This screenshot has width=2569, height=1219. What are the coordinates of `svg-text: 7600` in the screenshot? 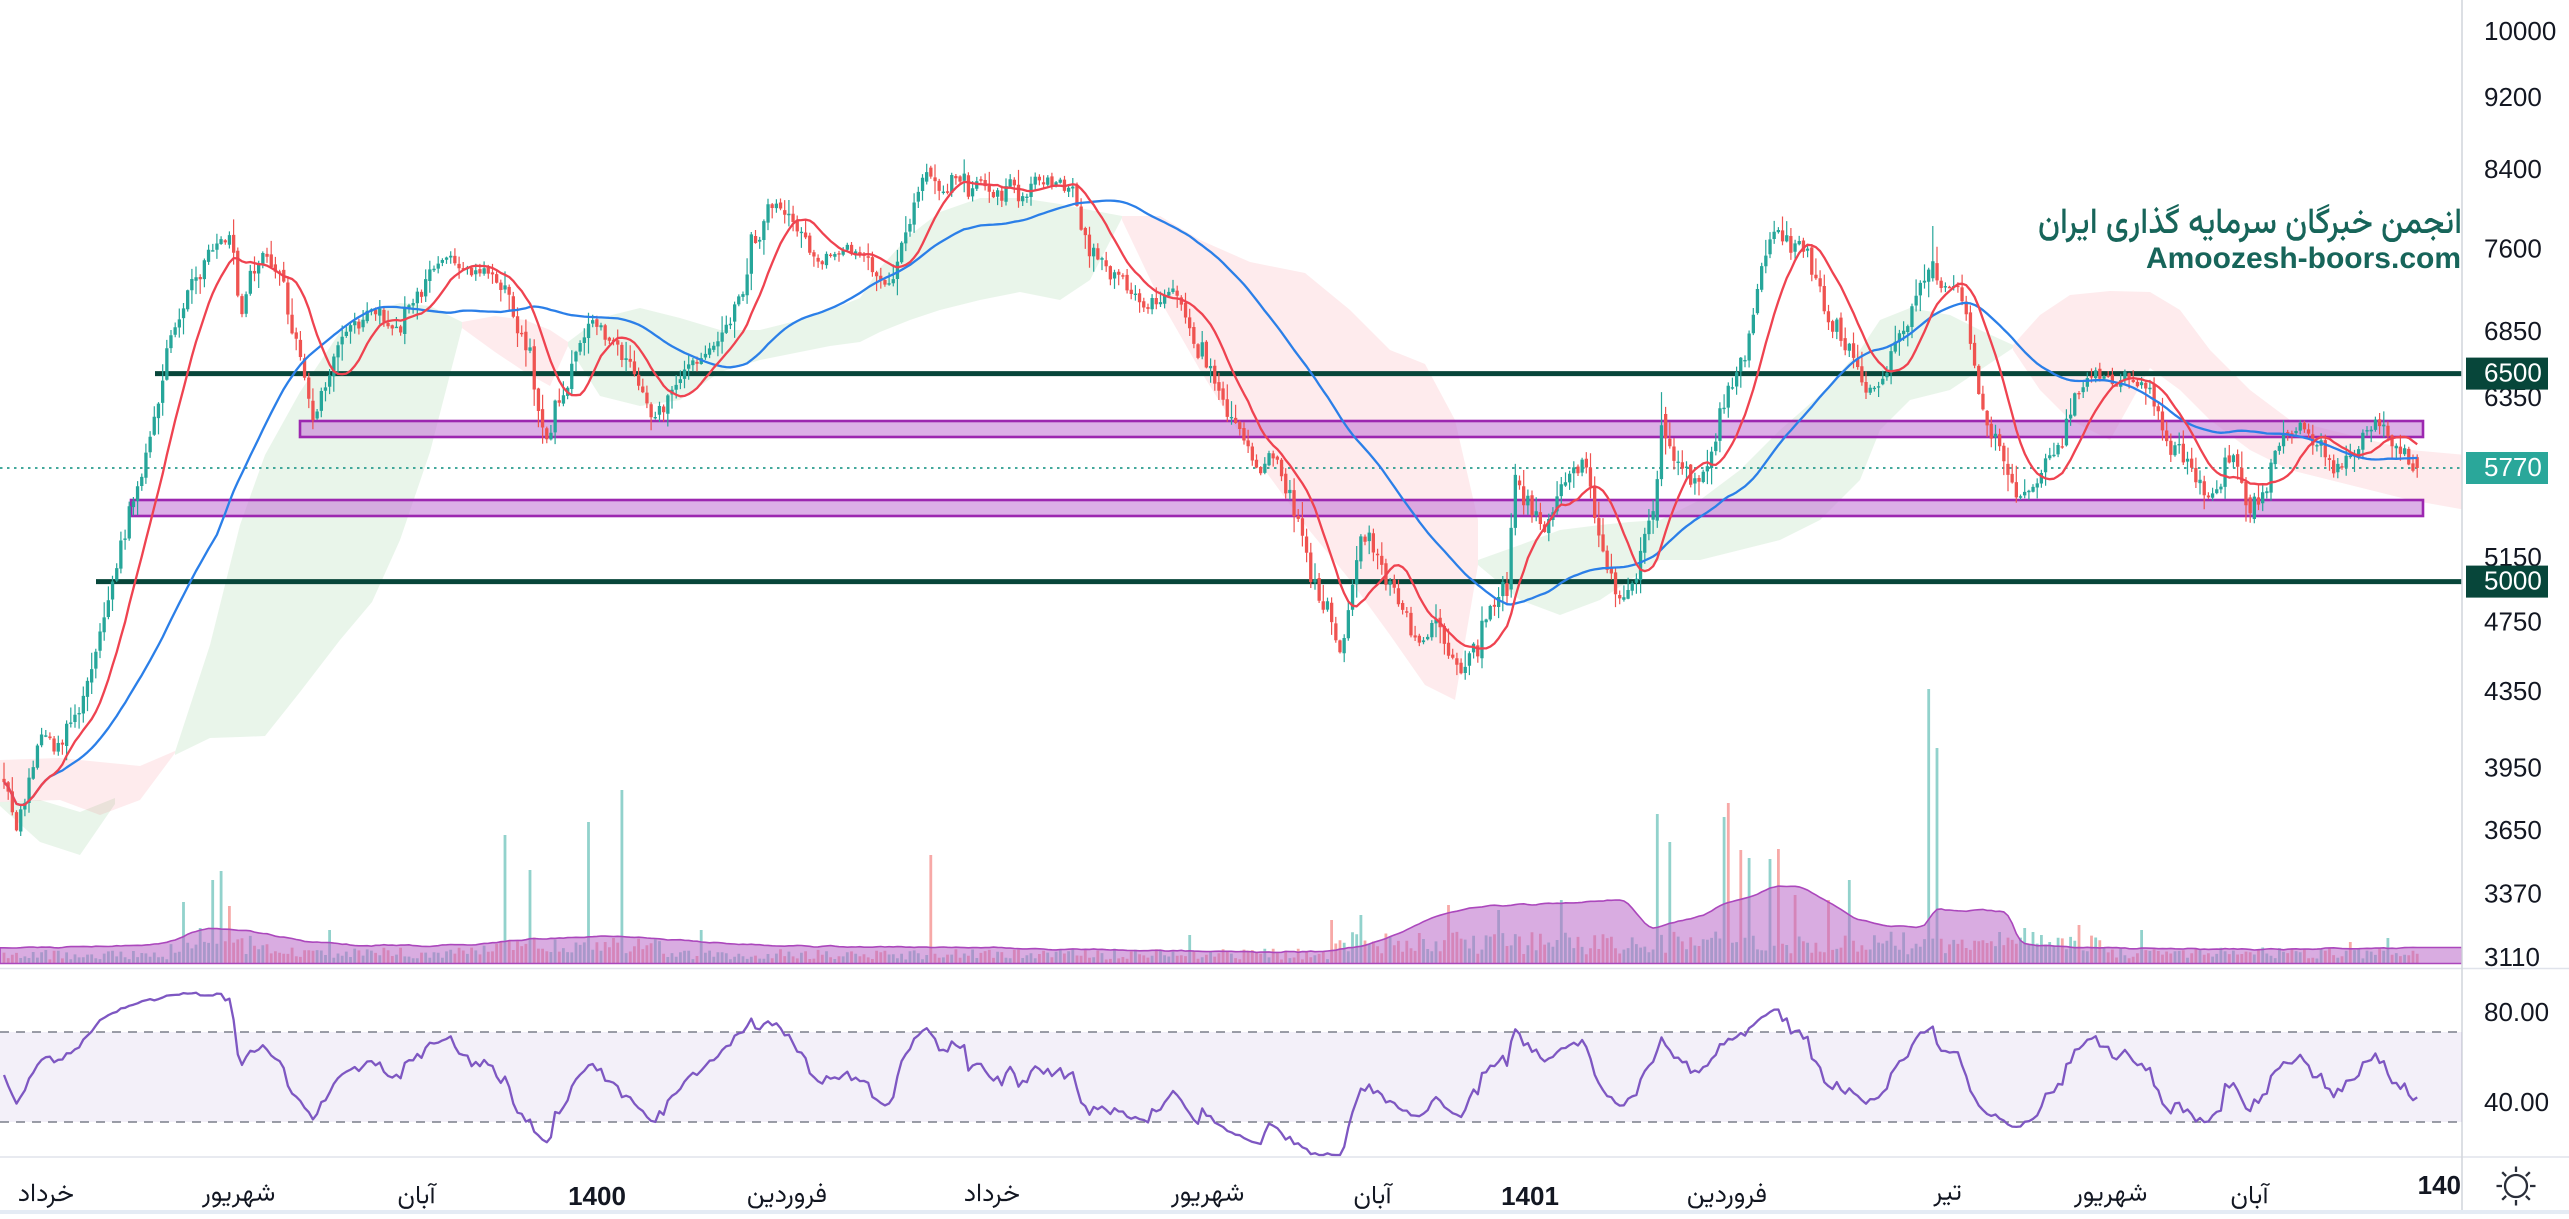 It's located at (2513, 249).